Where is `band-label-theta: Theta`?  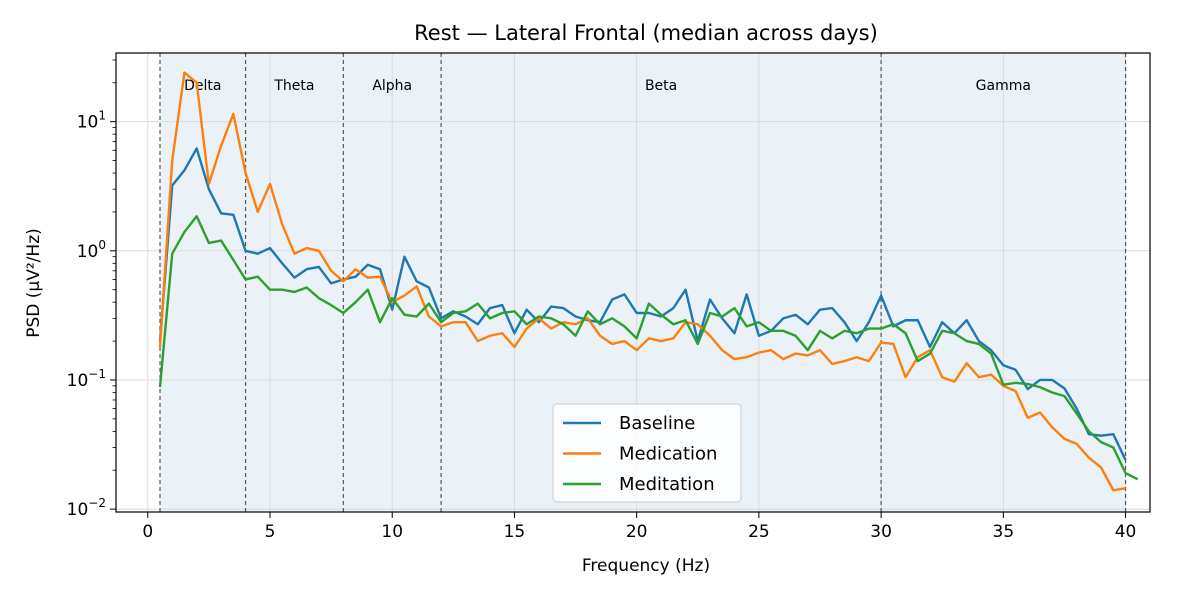
band-label-theta: Theta is located at coordinates (293, 86).